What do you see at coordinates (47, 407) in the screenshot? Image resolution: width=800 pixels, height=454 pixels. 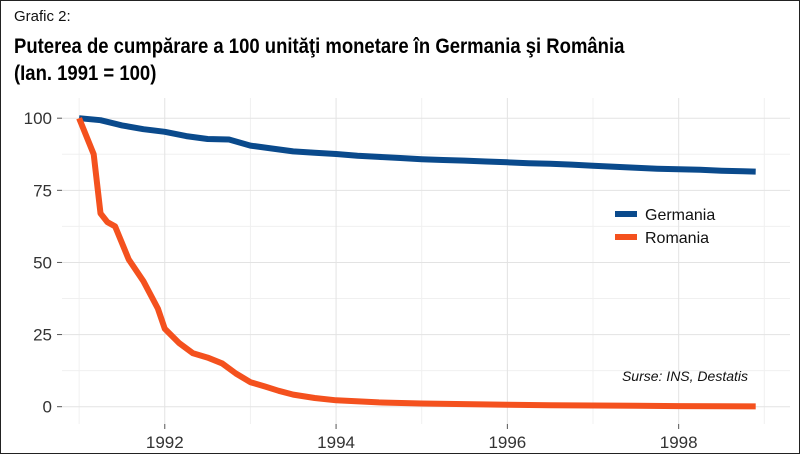 I see `y-tick-label: 0` at bounding box center [47, 407].